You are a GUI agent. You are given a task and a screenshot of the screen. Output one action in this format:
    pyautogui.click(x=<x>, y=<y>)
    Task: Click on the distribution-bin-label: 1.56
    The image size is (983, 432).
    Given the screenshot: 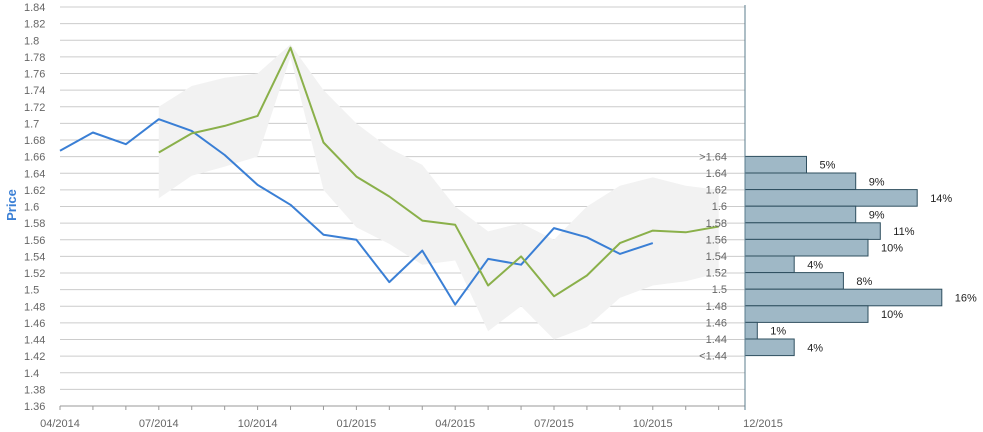 What is the action you would take?
    pyautogui.click(x=716, y=240)
    